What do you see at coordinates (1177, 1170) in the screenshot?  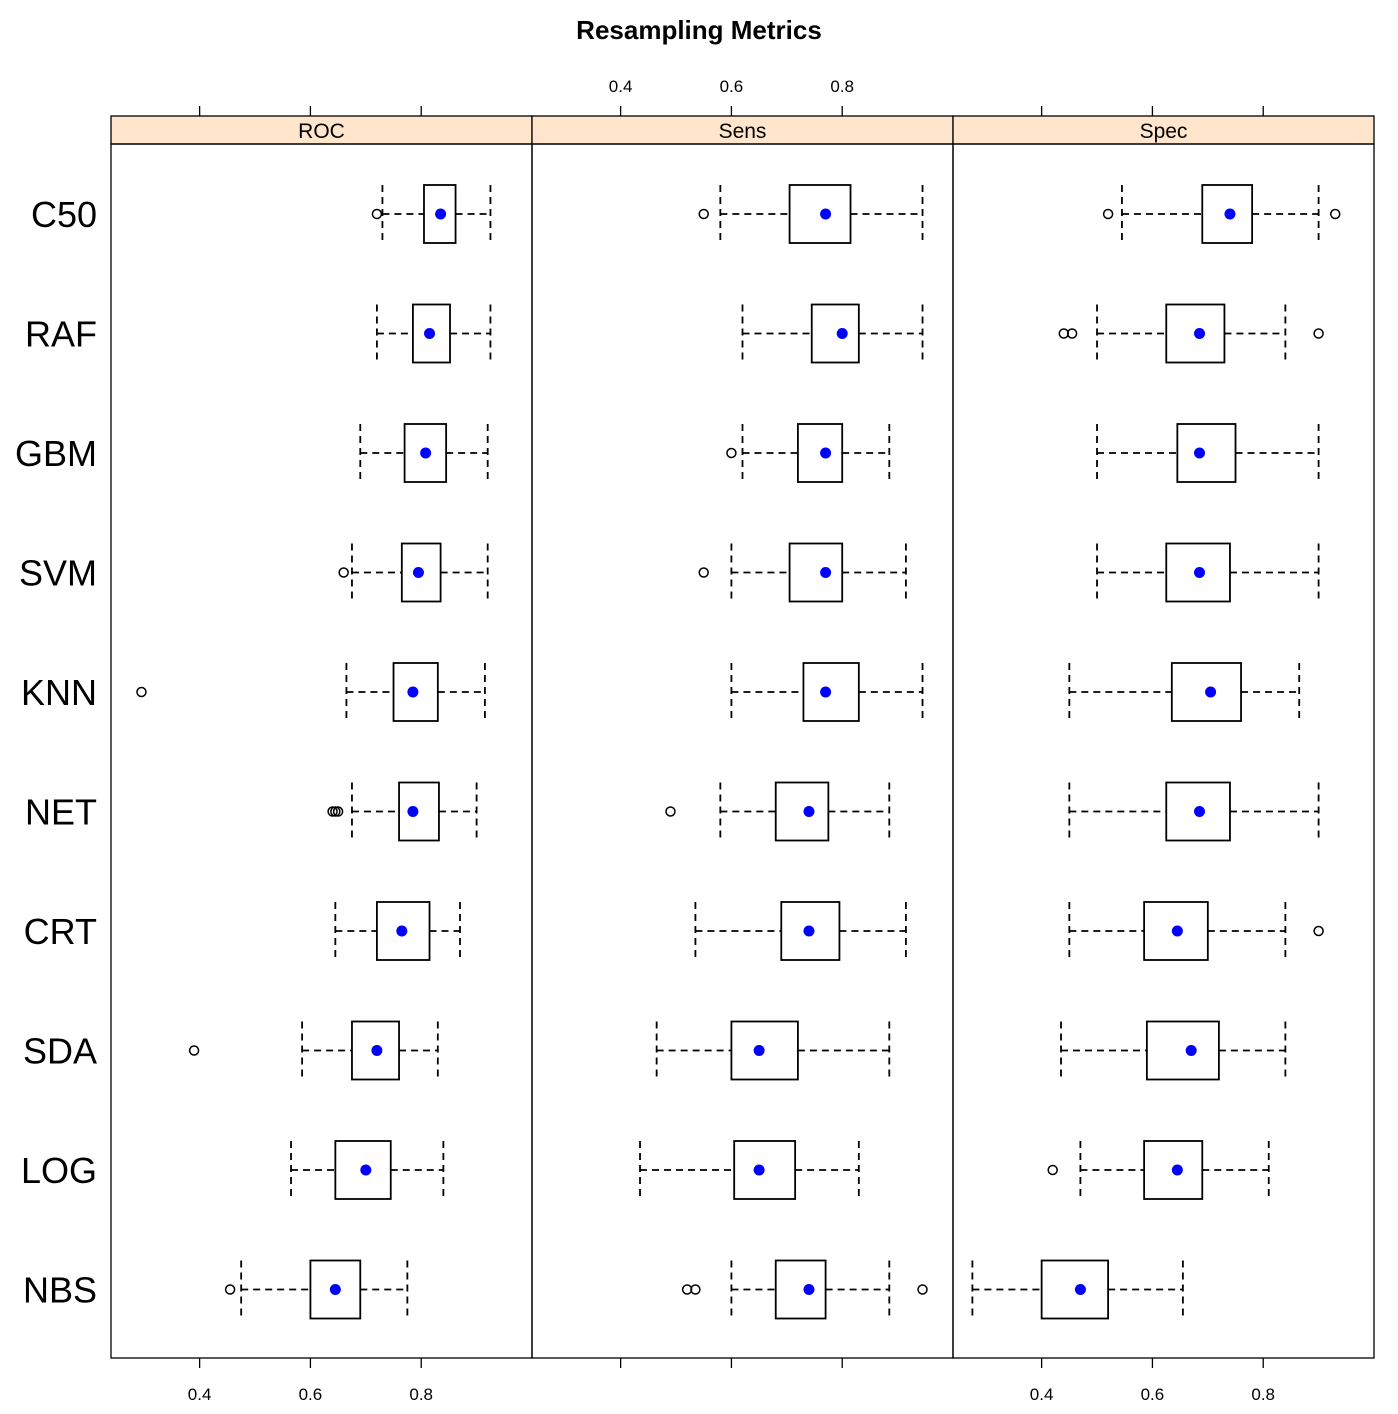 I see `median-dot-spec-log` at bounding box center [1177, 1170].